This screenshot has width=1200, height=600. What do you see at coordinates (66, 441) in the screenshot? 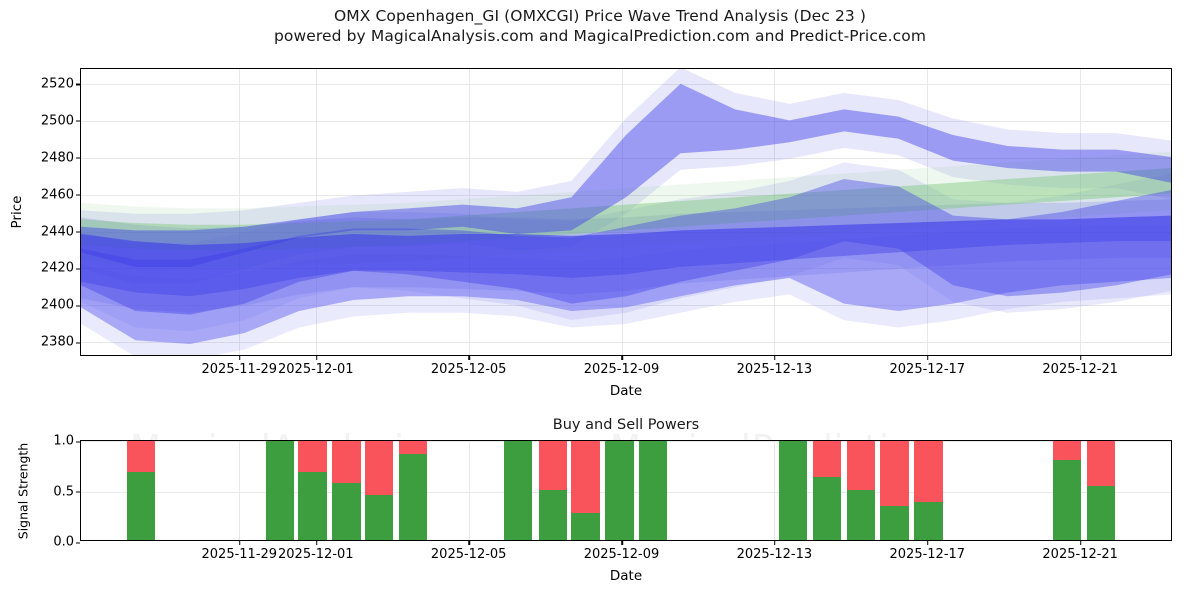
I see `y-tick-label: 1.0` at bounding box center [66, 441].